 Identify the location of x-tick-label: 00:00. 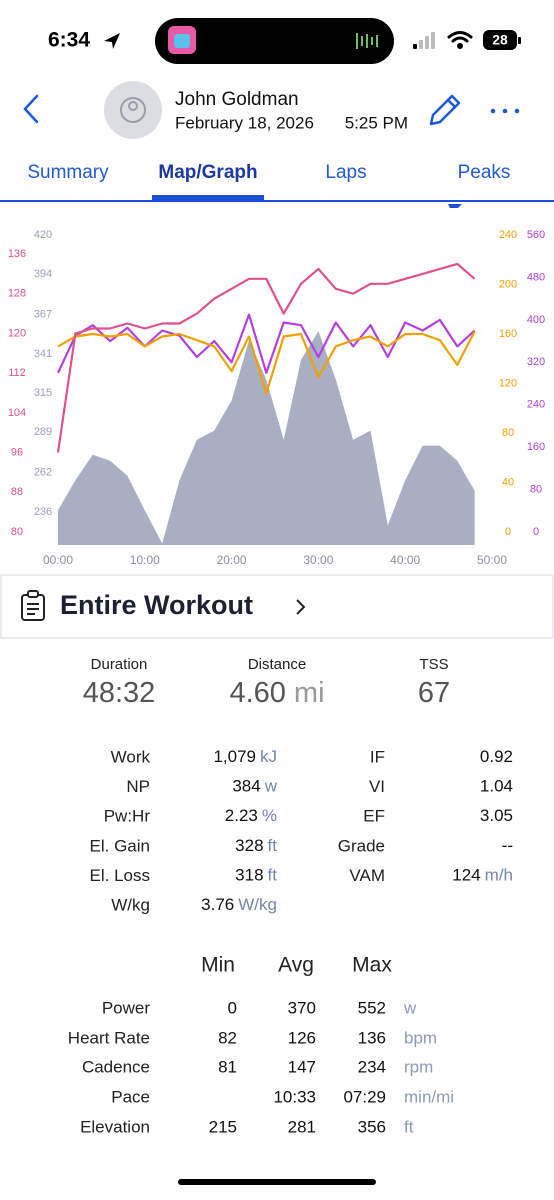
(58, 560).